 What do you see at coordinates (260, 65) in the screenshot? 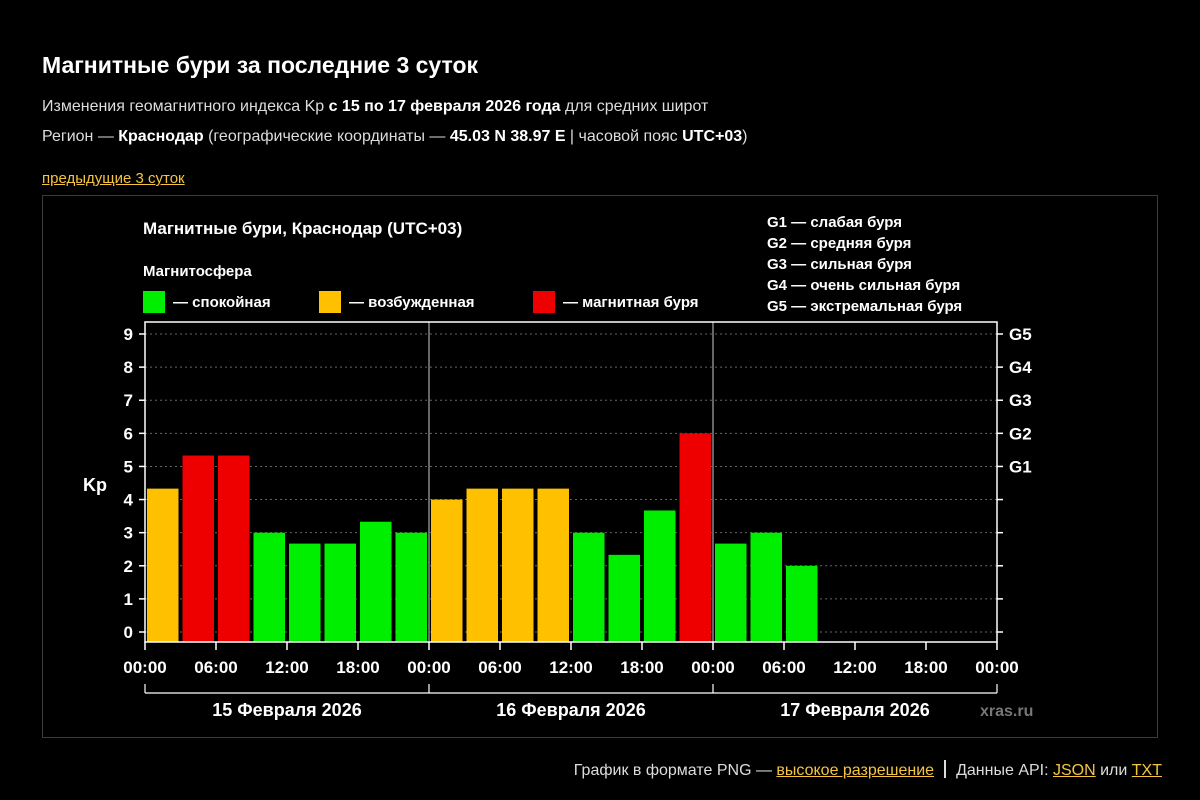
I see `page-title: Магнитные бури за последние 3 суток` at bounding box center [260, 65].